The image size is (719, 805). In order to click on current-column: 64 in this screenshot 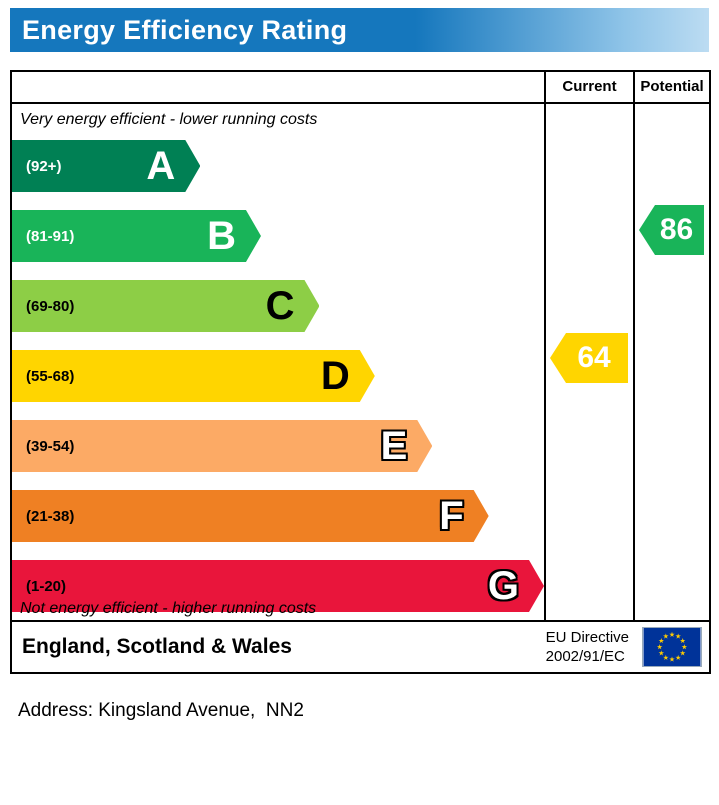, I will do `click(588, 364)`.